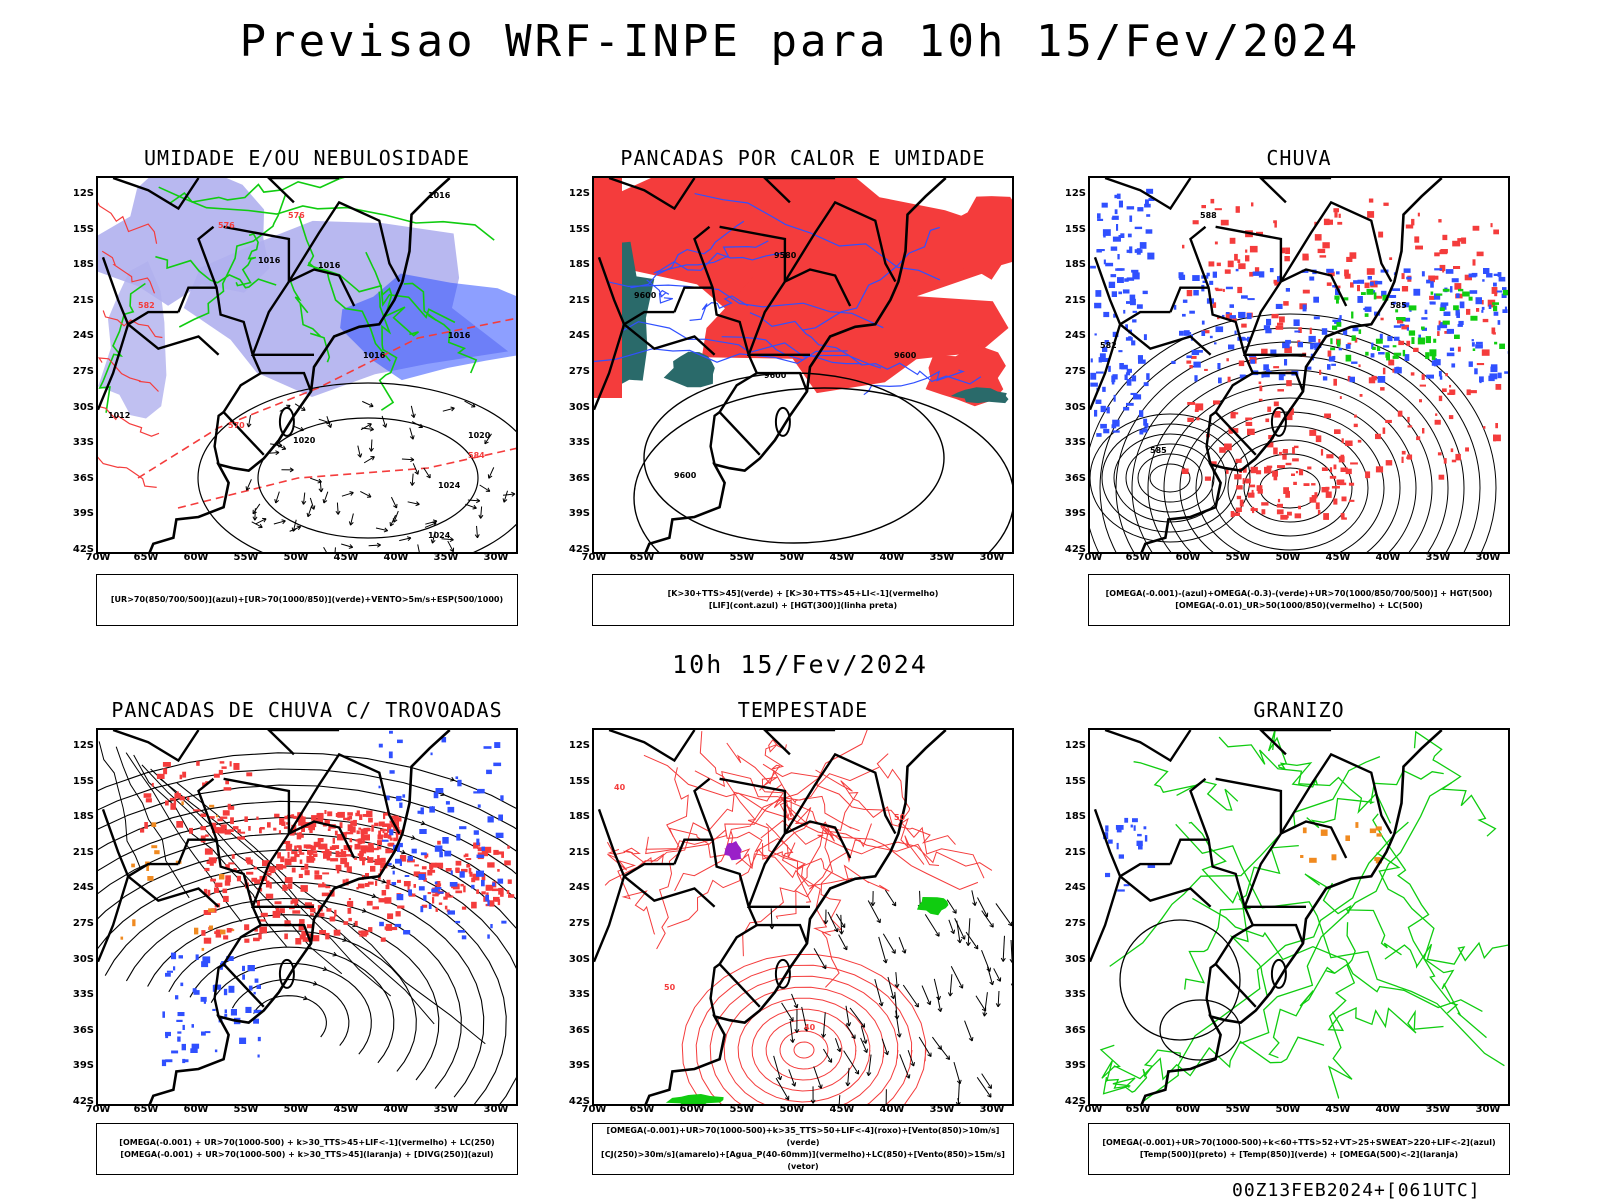 This screenshot has height=1201, width=1600. What do you see at coordinates (146, 1109) in the screenshot?
I see `longitude-tick-label: 65W` at bounding box center [146, 1109].